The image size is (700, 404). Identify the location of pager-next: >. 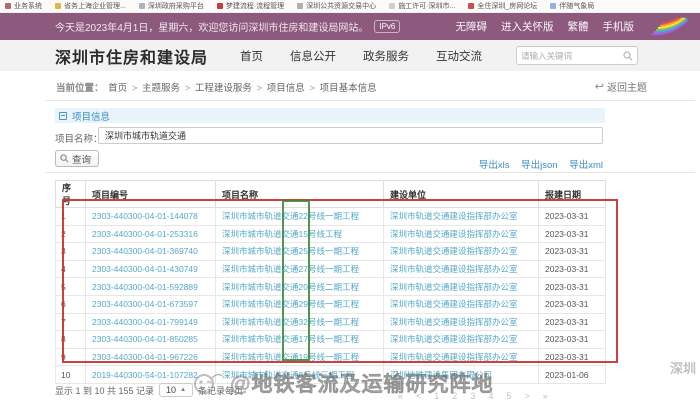
(527, 396).